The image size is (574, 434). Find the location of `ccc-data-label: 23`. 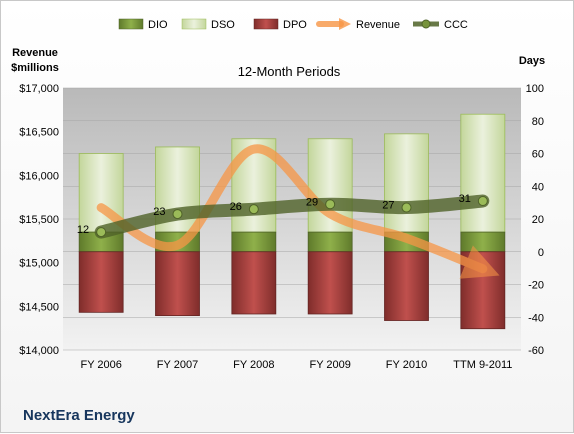

ccc-data-label: 23 is located at coordinates (159, 212).